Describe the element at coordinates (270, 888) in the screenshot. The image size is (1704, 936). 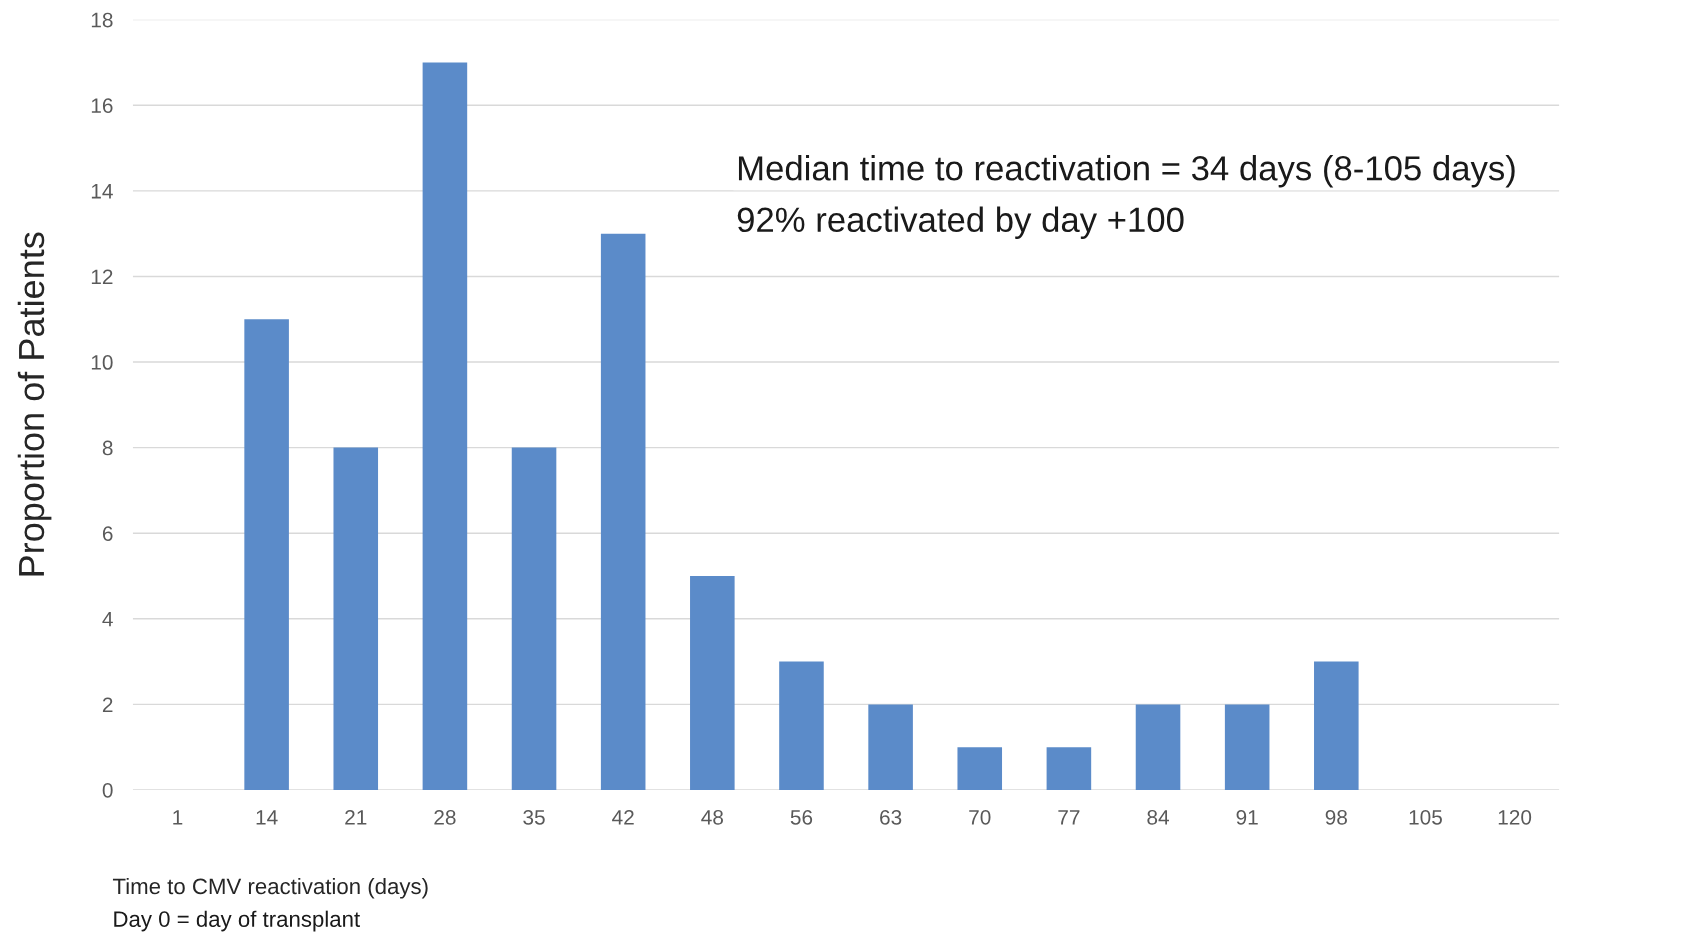
I see `x-axis-title: Time to CMV reactivation (days)` at that location.